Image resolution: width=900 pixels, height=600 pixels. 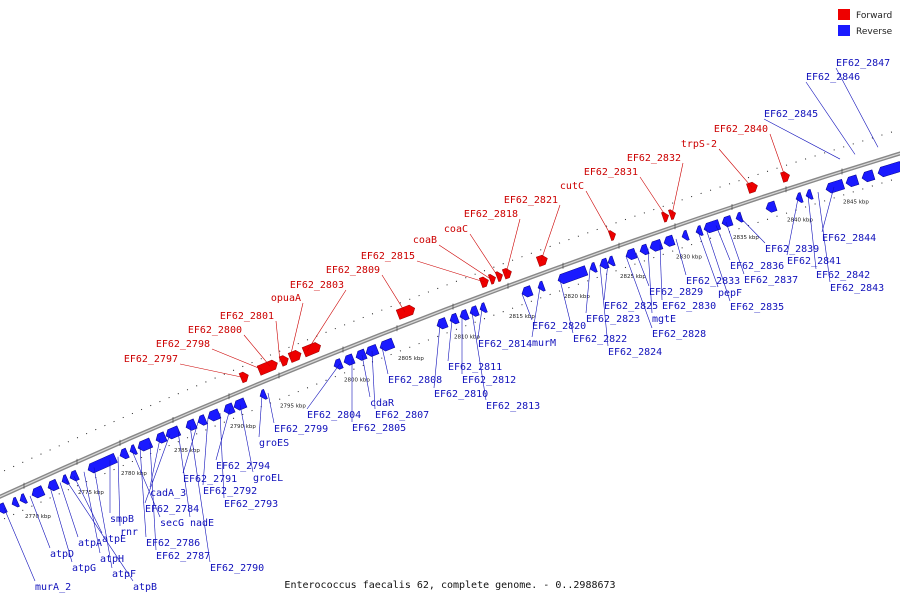 What do you see at coordinates (122, 519) in the screenshot?
I see `gene-label: smpB` at bounding box center [122, 519].